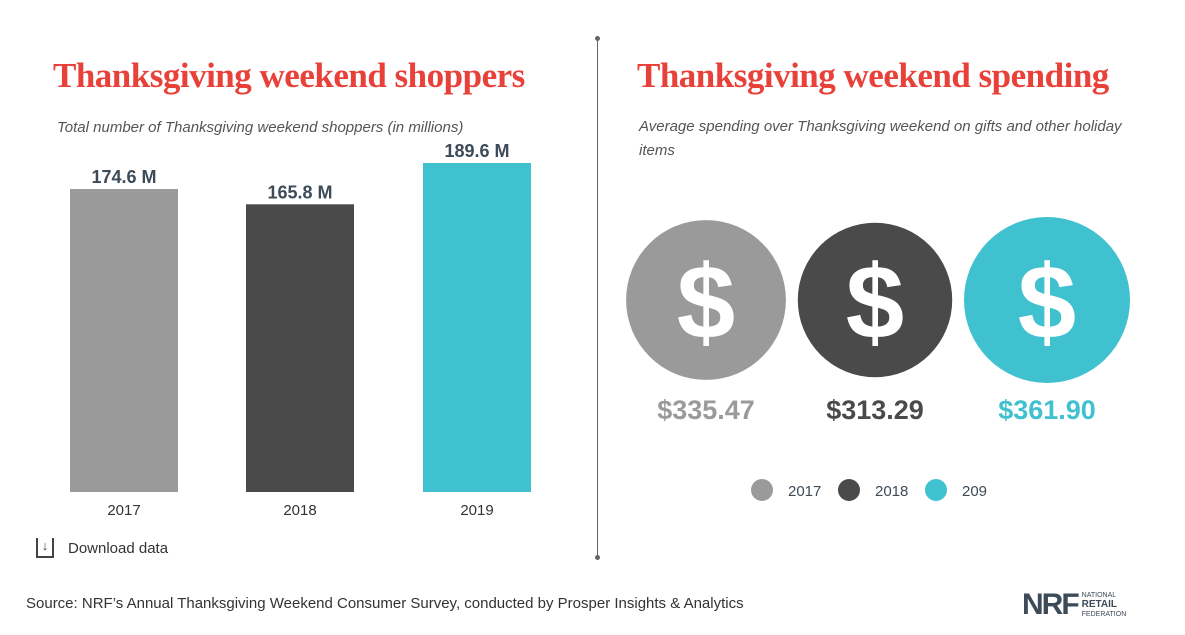 This screenshot has width=1185, height=635. Describe the element at coordinates (299, 510) in the screenshot. I see `x-tick-label: 2018` at that location.